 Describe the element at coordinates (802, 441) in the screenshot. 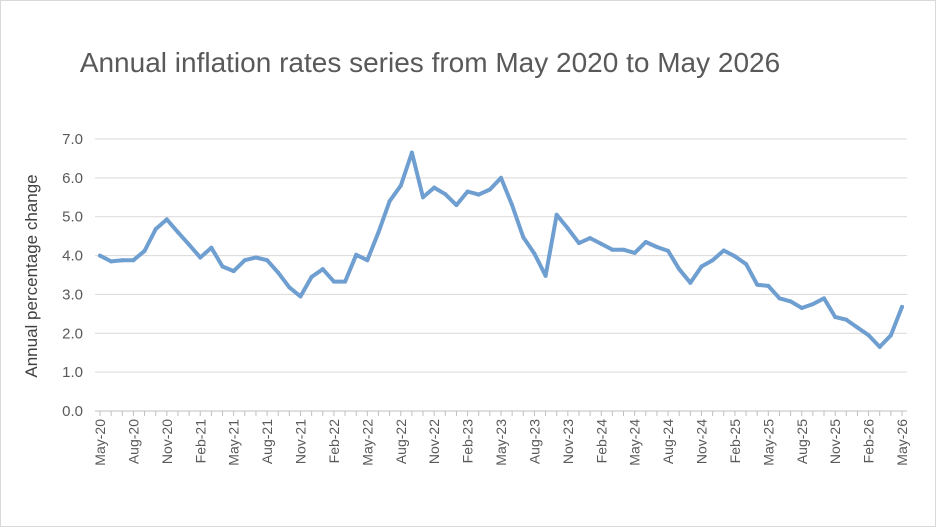

I see `x-tick-label: Aug-25` at that location.